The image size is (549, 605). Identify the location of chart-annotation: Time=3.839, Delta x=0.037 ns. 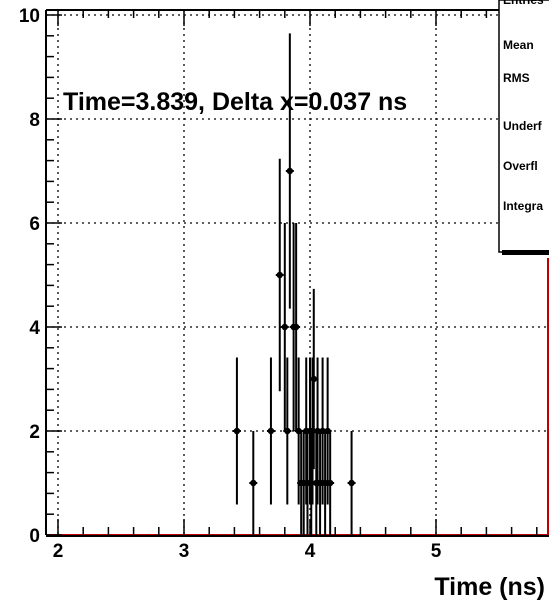
(235, 102).